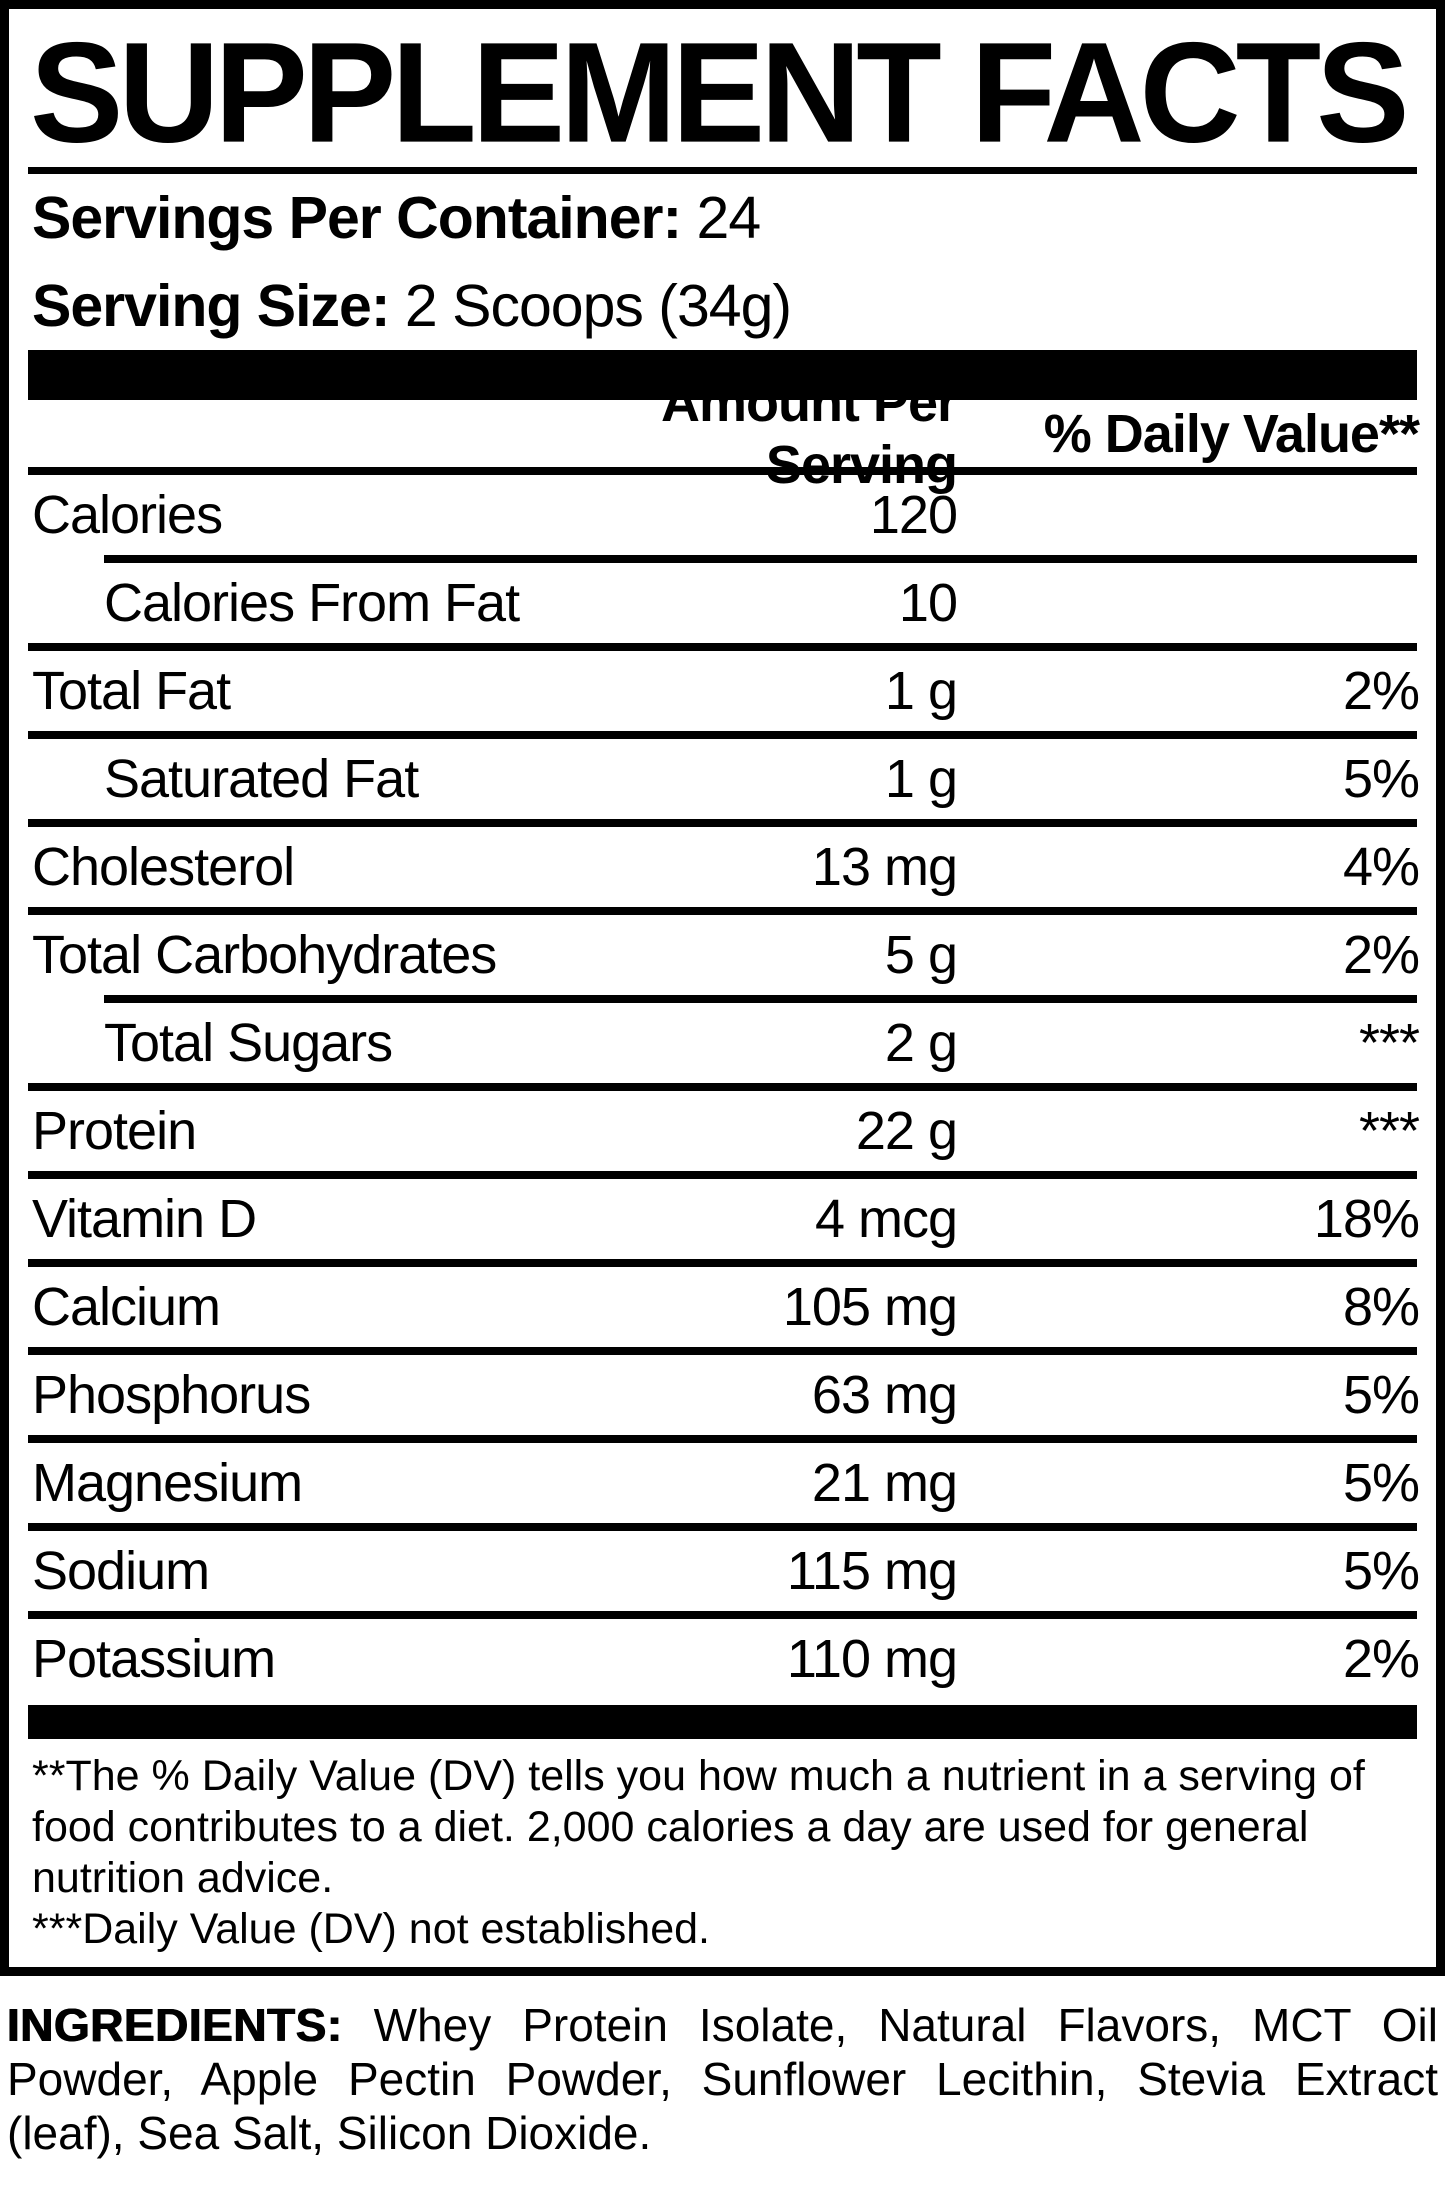 The height and width of the screenshot is (2208, 1445). Describe the element at coordinates (248, 1043) in the screenshot. I see `nutrient-name: Total Sugars` at that location.